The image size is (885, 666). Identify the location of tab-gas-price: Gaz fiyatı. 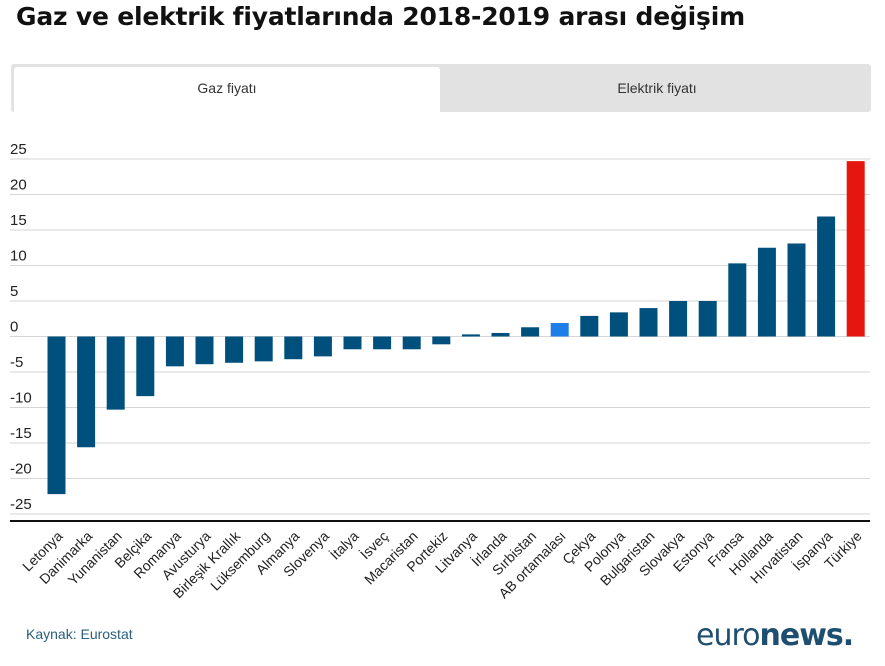
(227, 89).